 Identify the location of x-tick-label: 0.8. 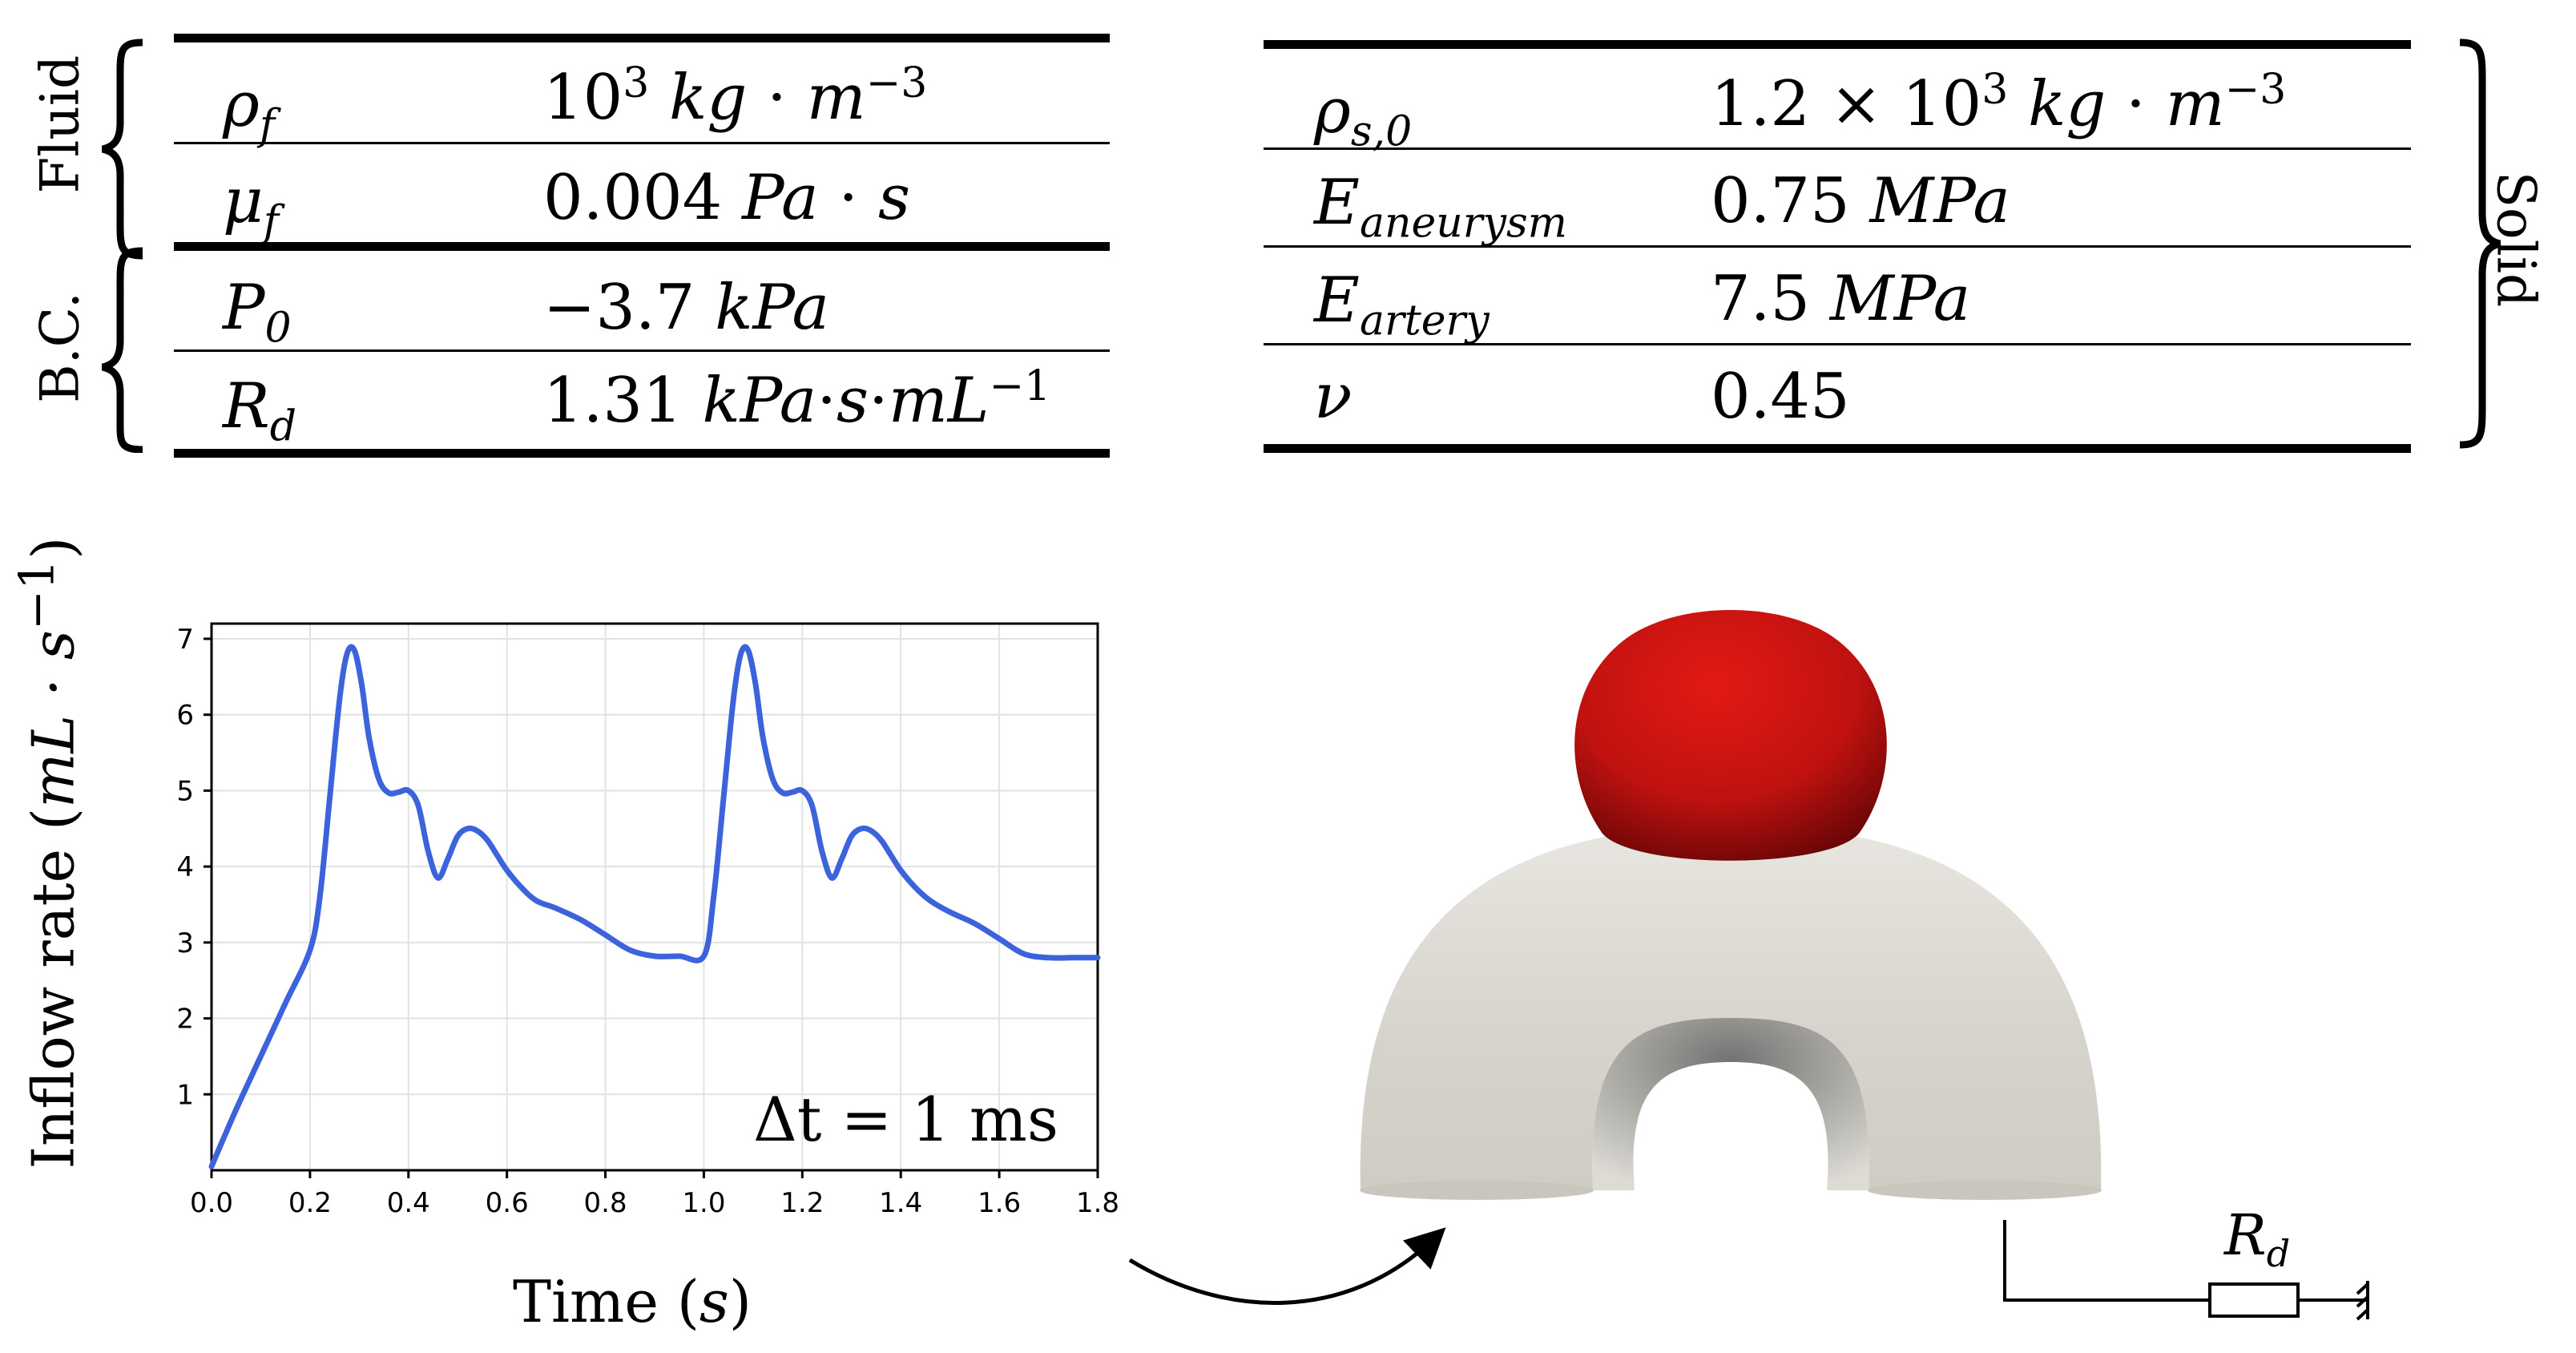
(605, 1203).